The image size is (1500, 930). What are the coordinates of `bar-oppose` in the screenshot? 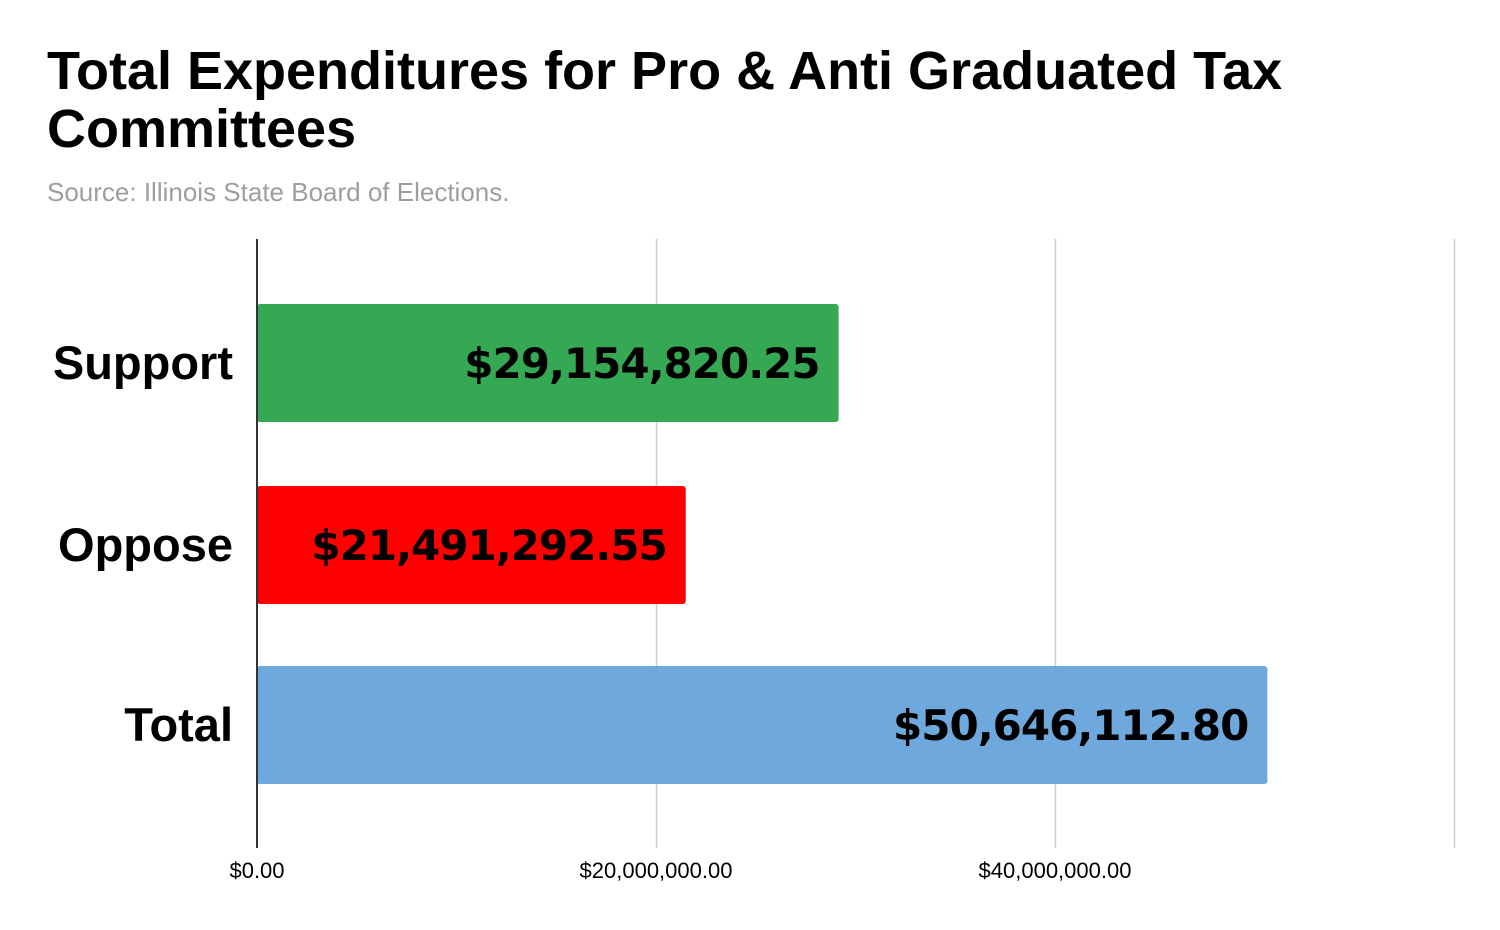 It's located at (471, 545).